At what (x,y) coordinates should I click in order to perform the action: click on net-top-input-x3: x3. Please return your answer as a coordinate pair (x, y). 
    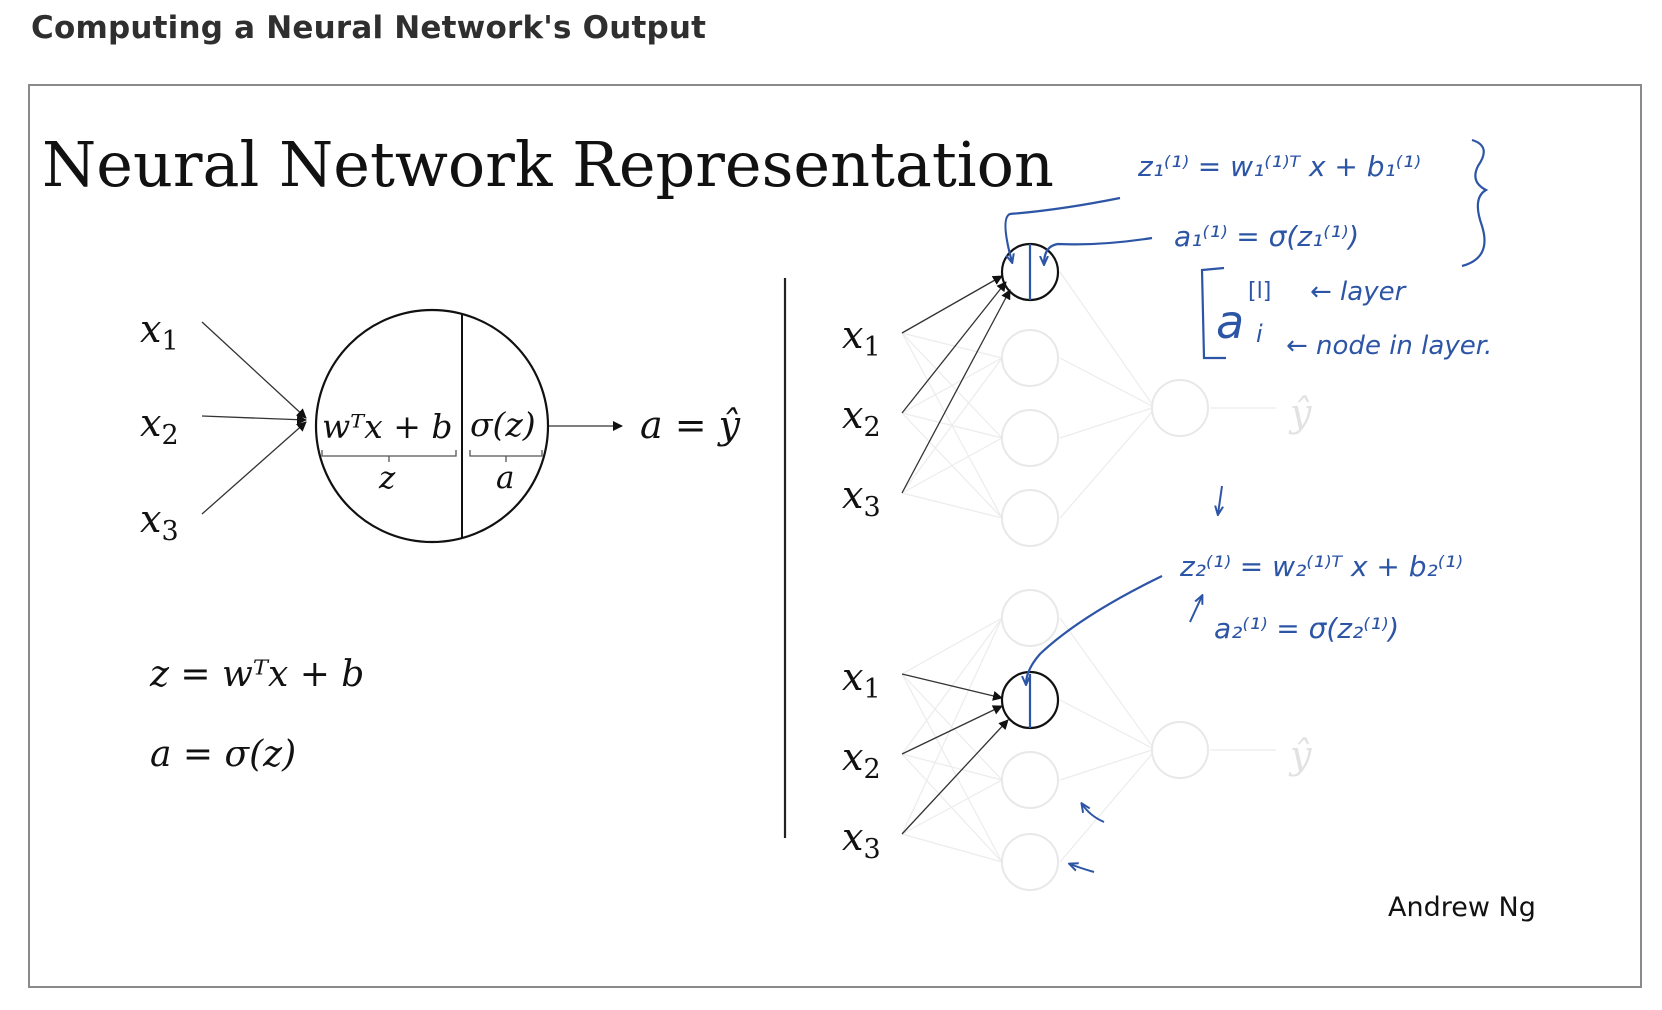
    Looking at the image, I should click on (861, 498).